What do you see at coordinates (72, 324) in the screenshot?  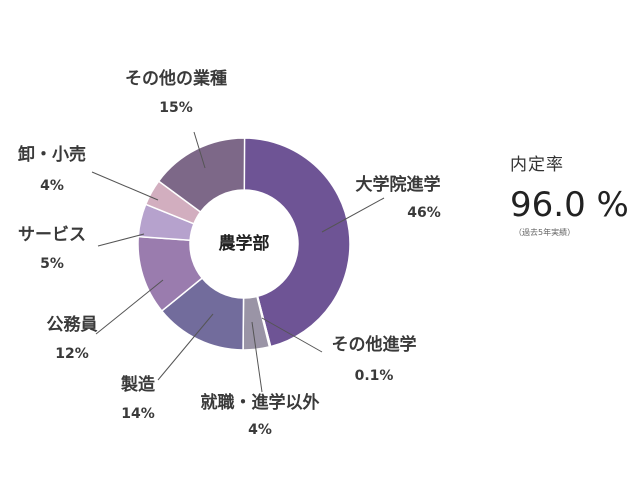 I see `slice-name-label: 公務員` at bounding box center [72, 324].